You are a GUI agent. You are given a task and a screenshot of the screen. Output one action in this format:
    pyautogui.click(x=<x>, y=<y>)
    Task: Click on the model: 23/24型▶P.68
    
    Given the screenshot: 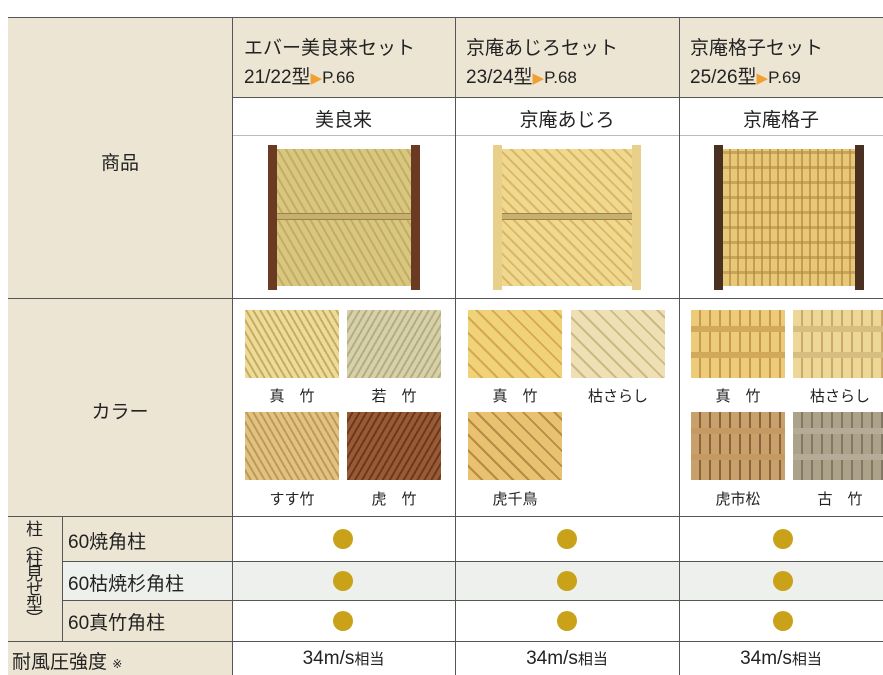 What is the action you would take?
    pyautogui.click(x=521, y=77)
    